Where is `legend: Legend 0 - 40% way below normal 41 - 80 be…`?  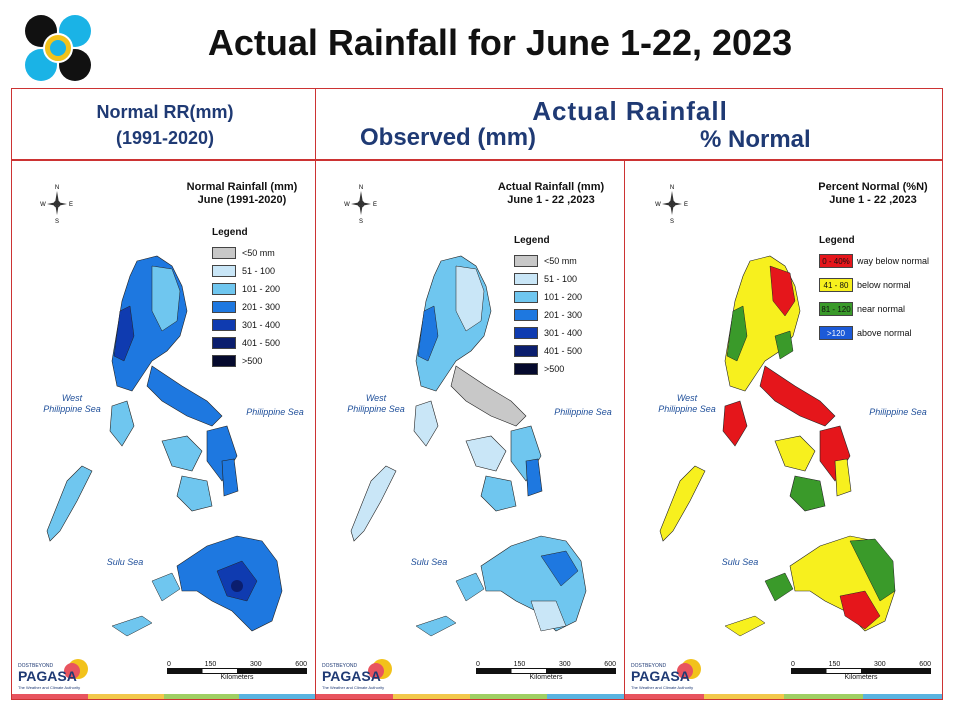 legend: Legend 0 - 40% way below normal 41 - 80 be… is located at coordinates (874, 288).